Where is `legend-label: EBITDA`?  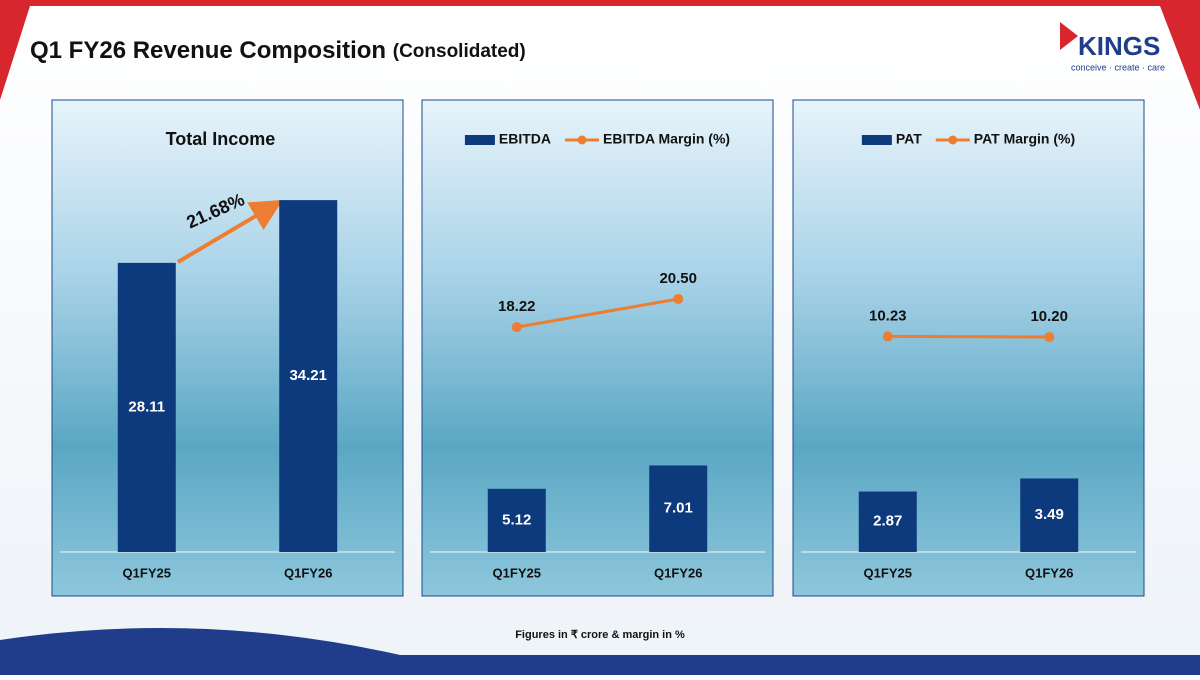
legend-label: EBITDA is located at coordinates (525, 139).